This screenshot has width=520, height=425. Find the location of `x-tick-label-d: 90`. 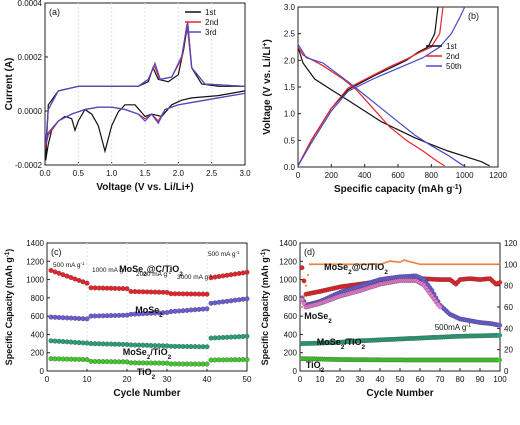

x-tick-label-d: 90 is located at coordinates (480, 379).